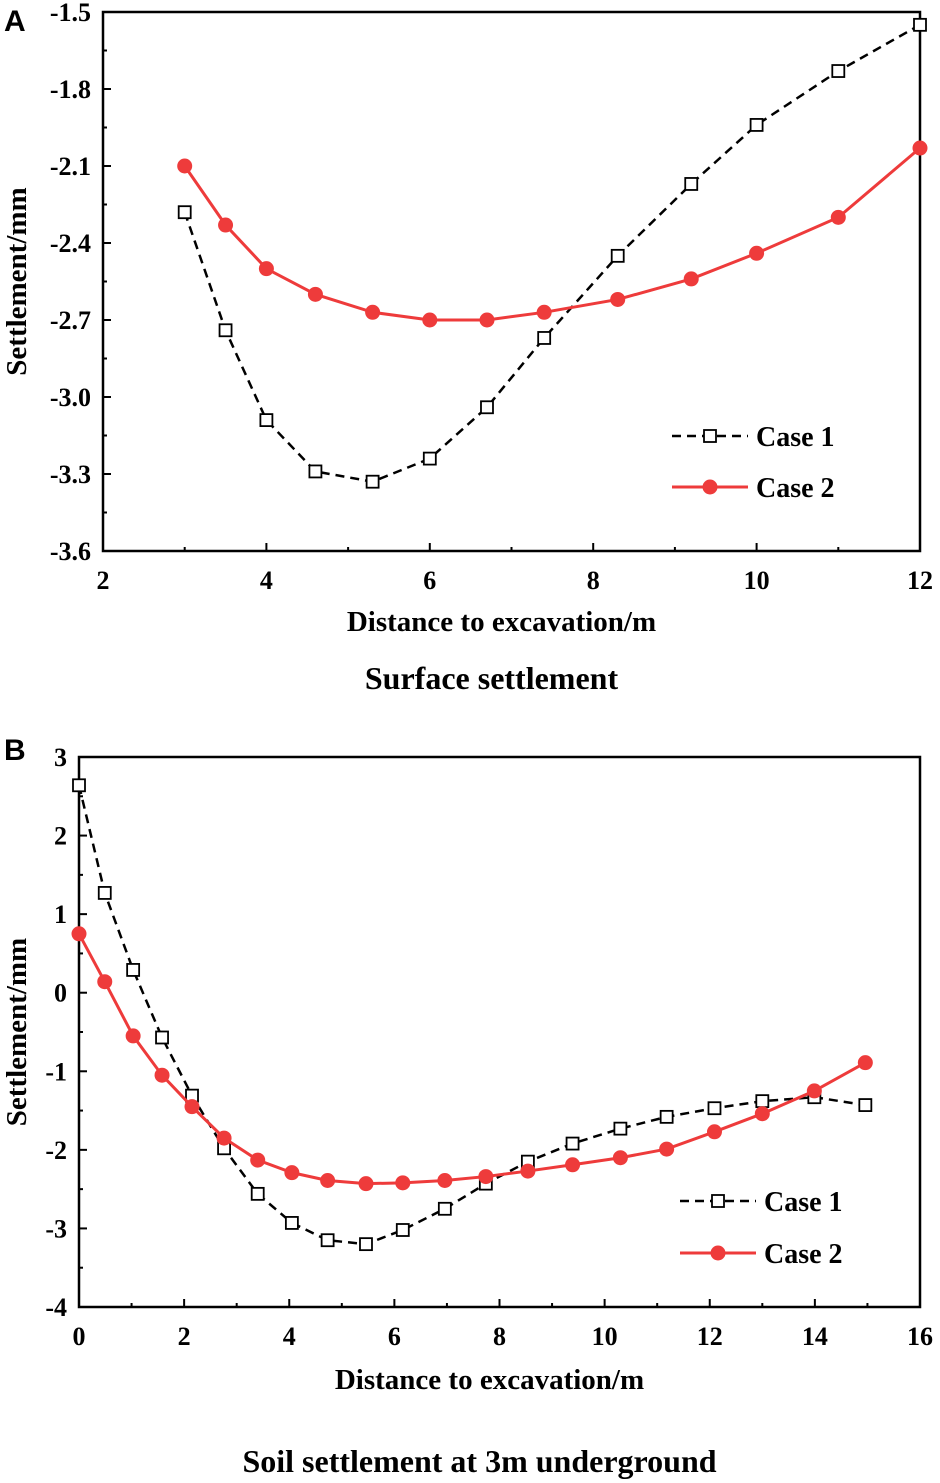  Describe the element at coordinates (79, 1336) in the screenshot. I see `x-tick-label: 0` at that location.